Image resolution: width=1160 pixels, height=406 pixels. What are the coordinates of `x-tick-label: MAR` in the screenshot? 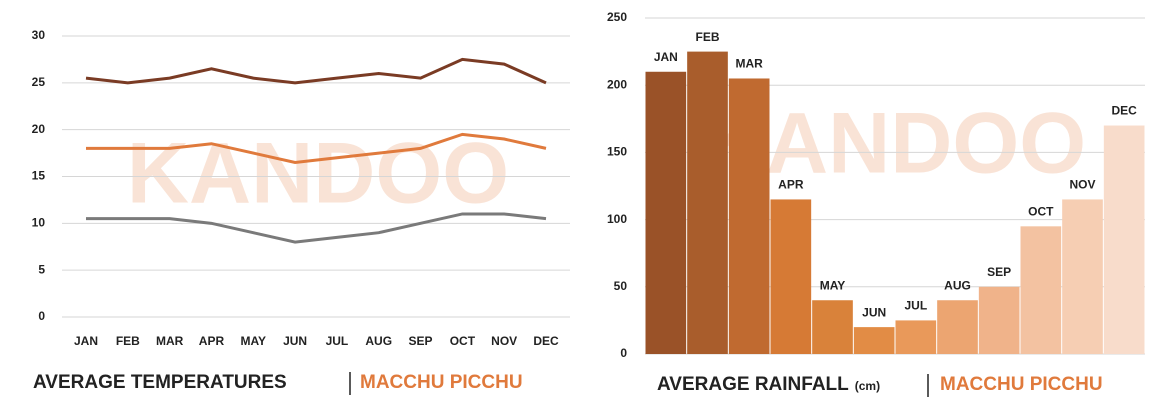 It's located at (170, 341).